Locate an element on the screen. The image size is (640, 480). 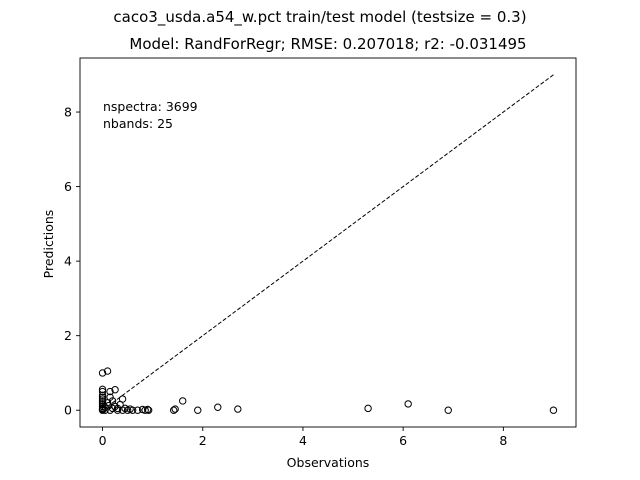
y-axis-label: Predictions is located at coordinates (48, 244).